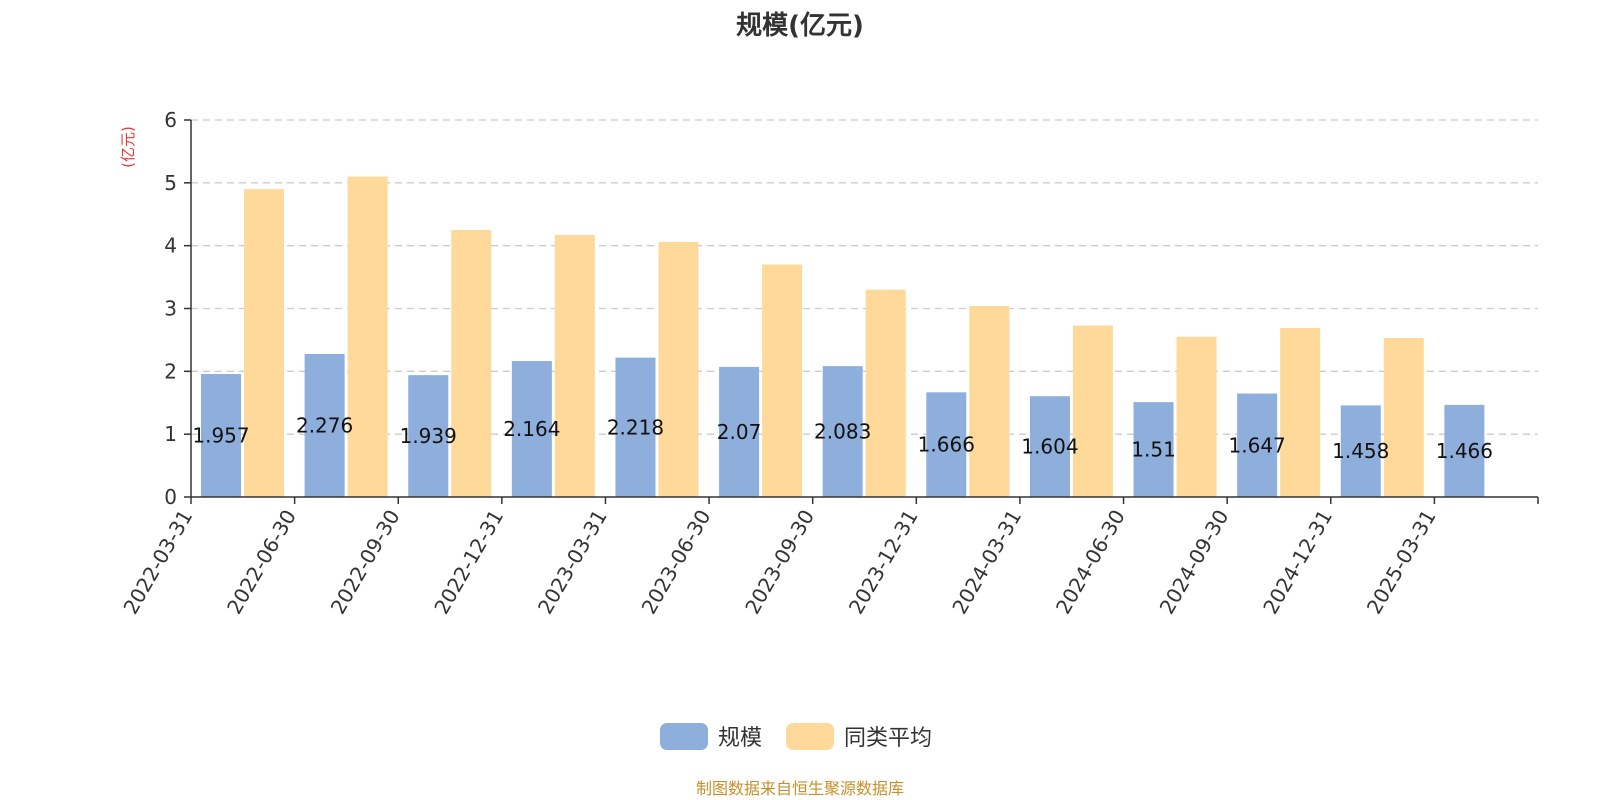 This screenshot has width=1600, height=800. What do you see at coordinates (676, 562) in the screenshot?
I see `x-tick-label: 2023-06-30` at bounding box center [676, 562].